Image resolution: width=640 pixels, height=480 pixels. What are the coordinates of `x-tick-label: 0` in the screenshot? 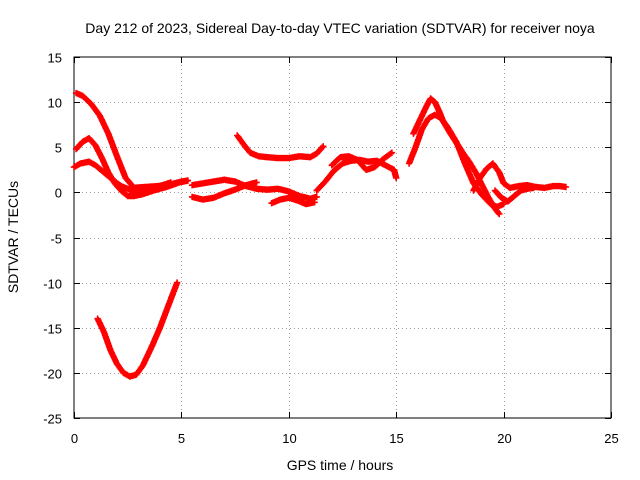 It's located at (74, 438).